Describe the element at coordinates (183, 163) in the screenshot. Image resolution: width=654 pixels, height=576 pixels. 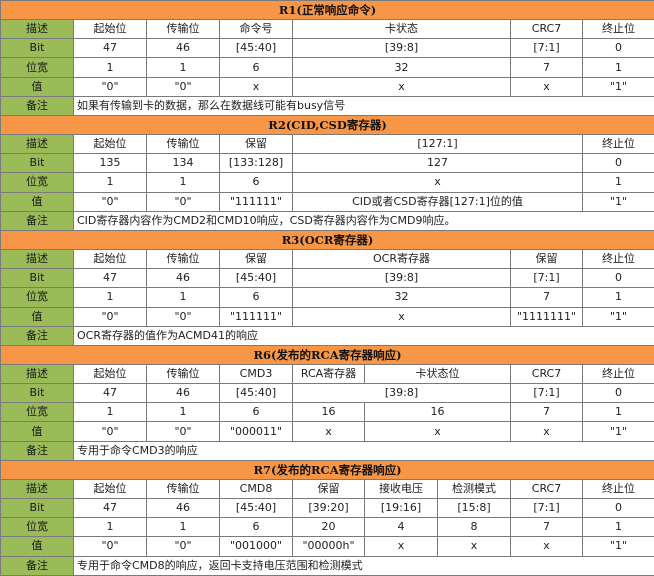
I see `r2-bit-cell: 134` at that location.